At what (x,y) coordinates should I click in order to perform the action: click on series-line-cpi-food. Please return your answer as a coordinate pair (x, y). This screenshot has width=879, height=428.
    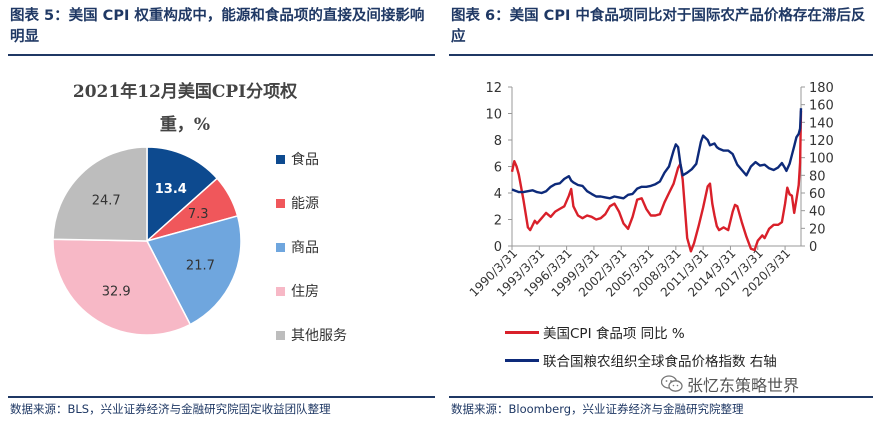
    Looking at the image, I should click on (656, 181).